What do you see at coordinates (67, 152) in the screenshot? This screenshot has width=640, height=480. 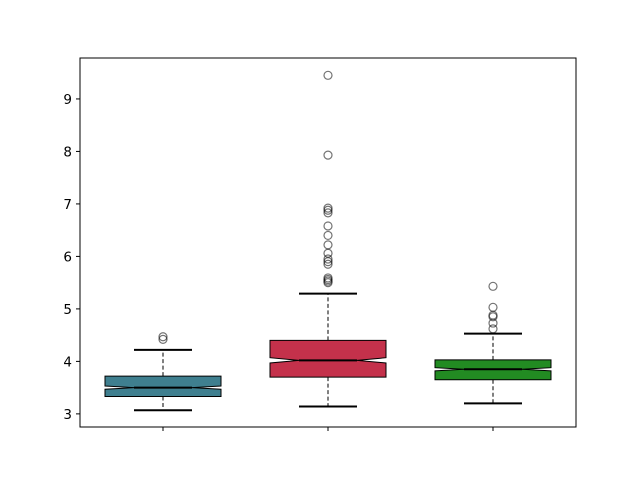 I see `y-tick-label: 8` at bounding box center [67, 152].